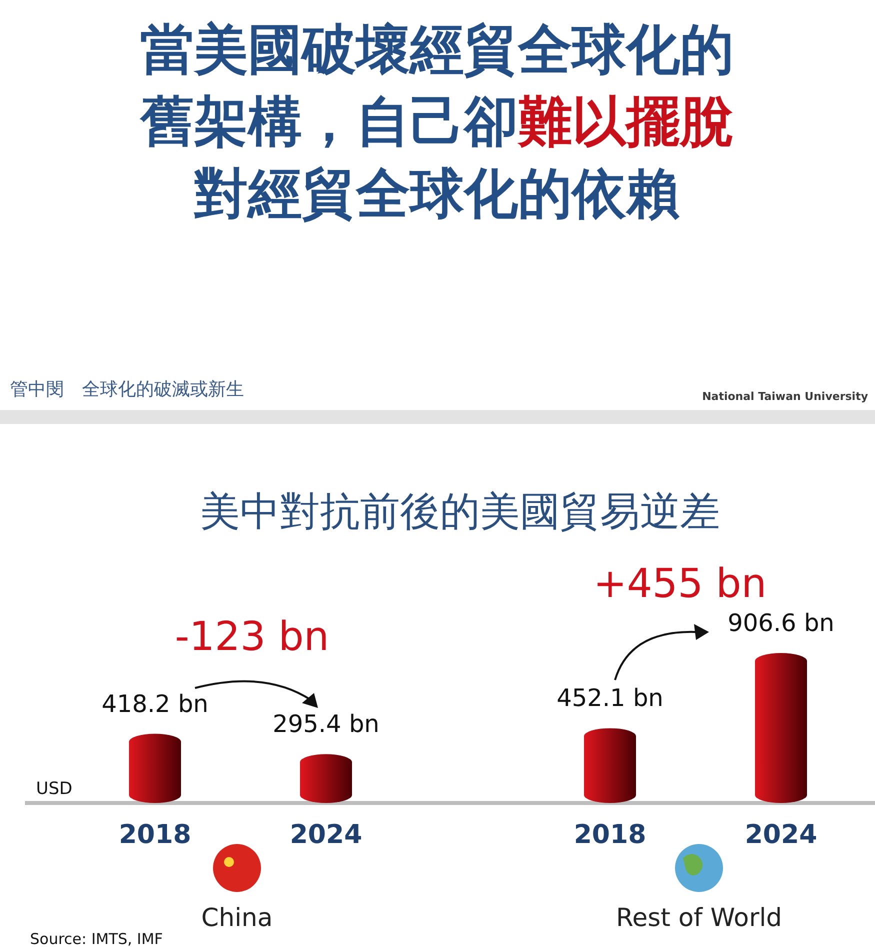  I want to click on data-label: 906.6 bn, so click(781, 623).